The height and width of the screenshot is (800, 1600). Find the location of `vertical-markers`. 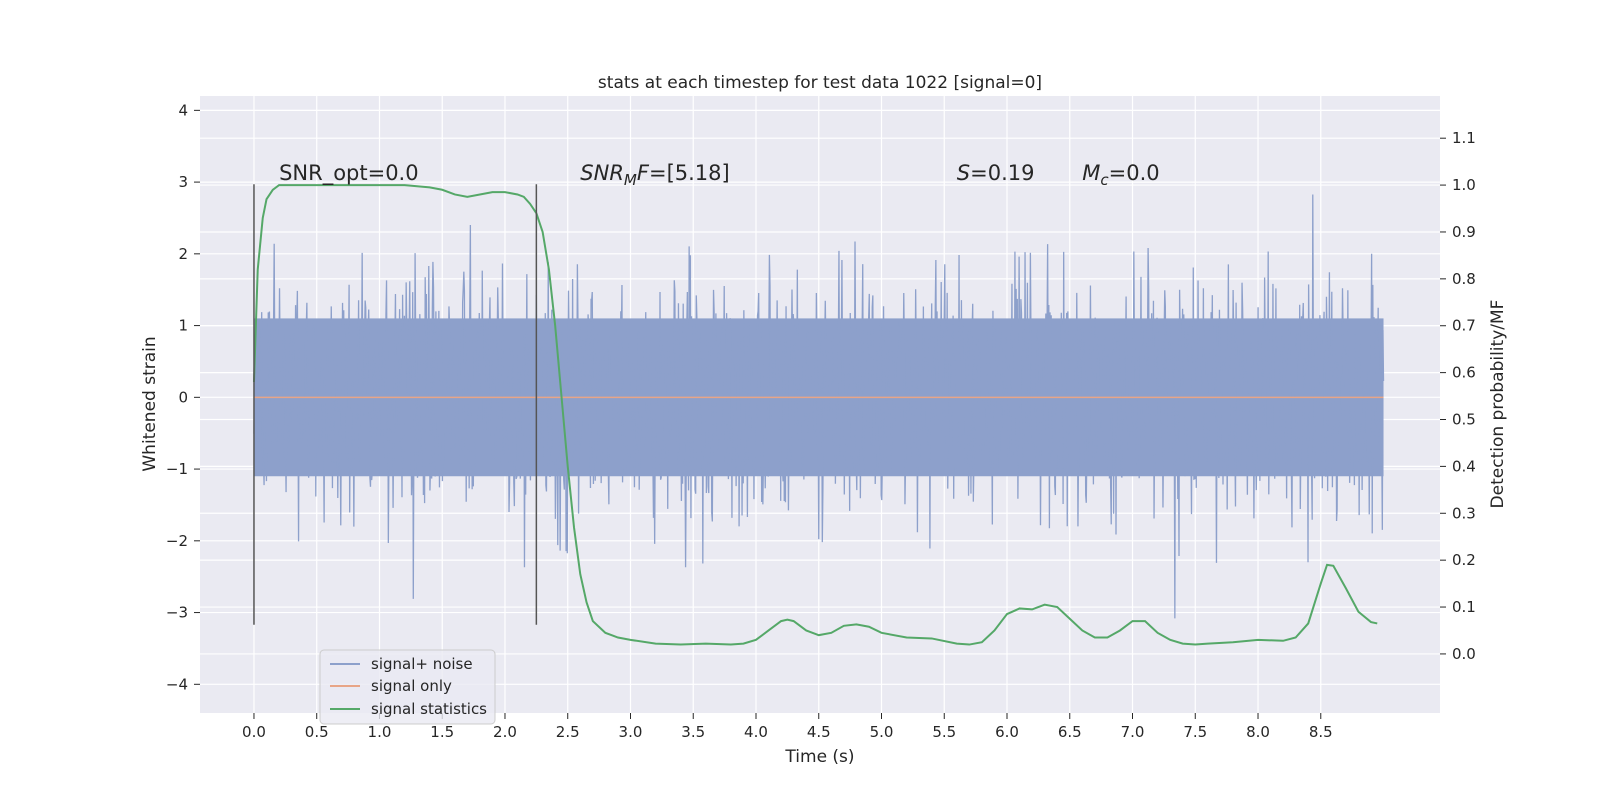

vertical-markers is located at coordinates (395, 404).